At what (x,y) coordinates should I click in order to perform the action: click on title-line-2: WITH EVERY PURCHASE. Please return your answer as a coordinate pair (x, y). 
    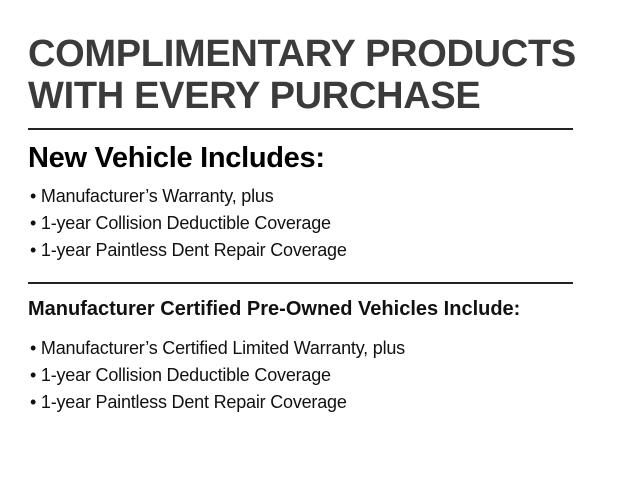
    Looking at the image, I should click on (254, 96).